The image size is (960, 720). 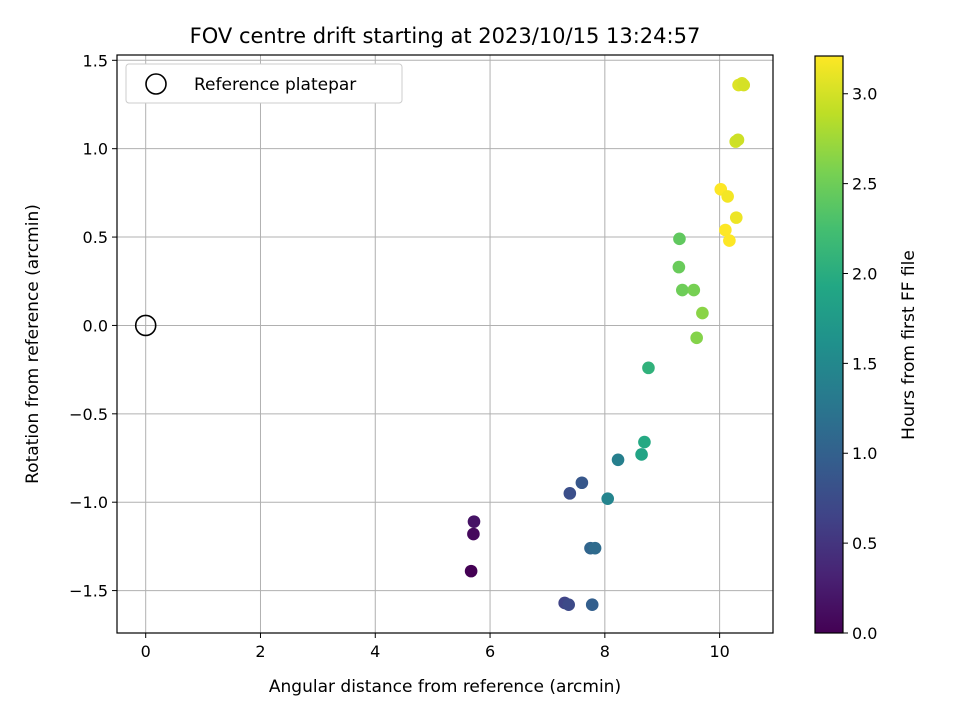 I want to click on x-axis-ticks: 0 2 4 6 8 10, so click(x=435, y=647).